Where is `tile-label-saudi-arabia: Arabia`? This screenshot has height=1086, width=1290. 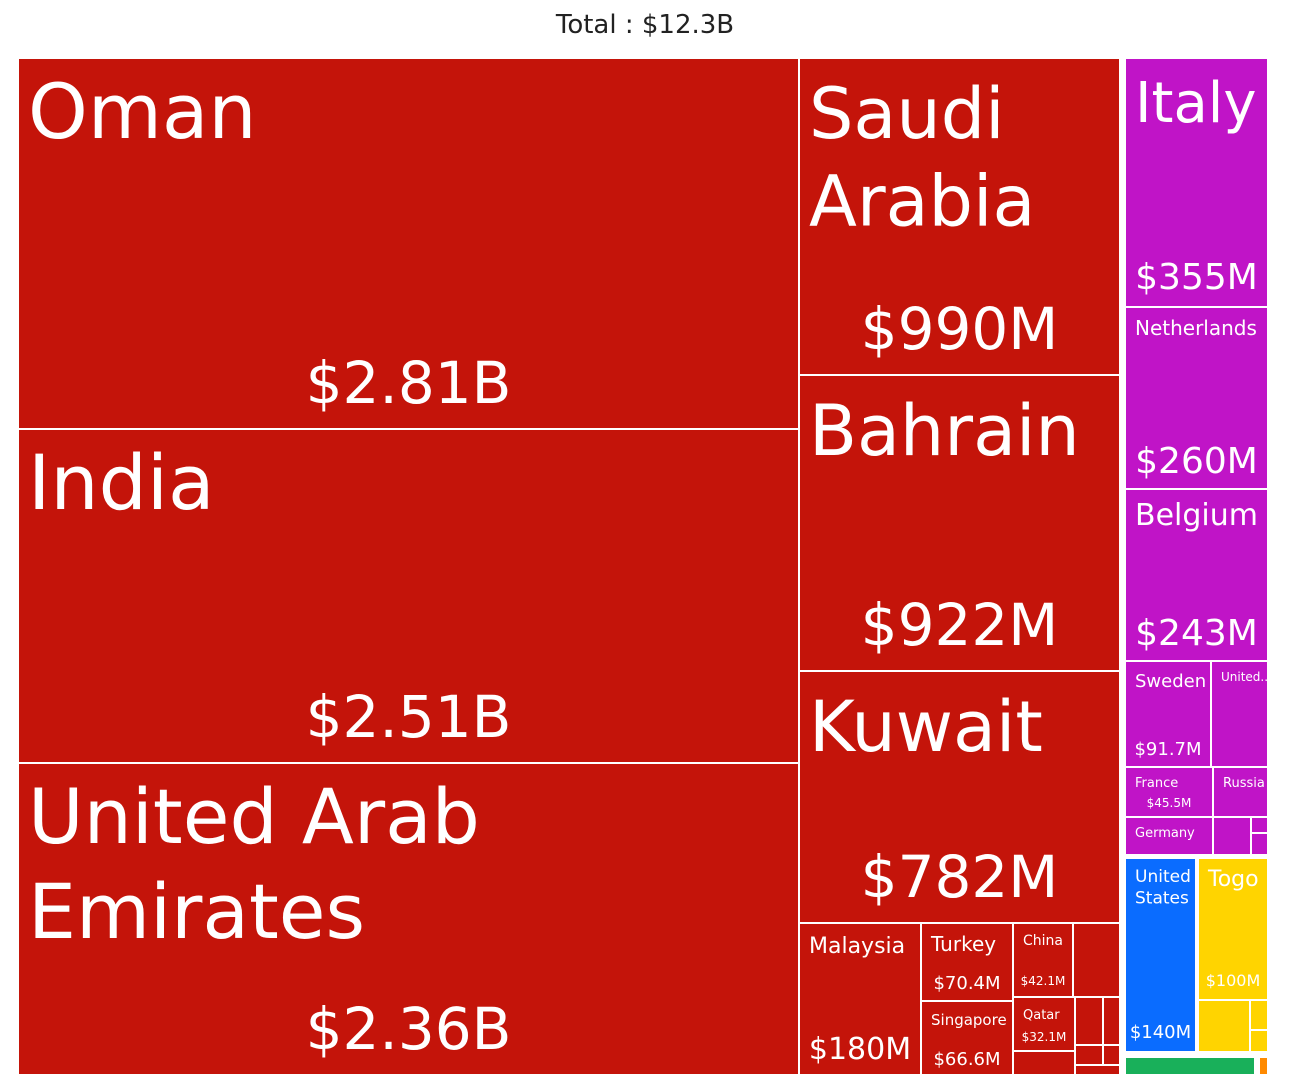 tile-label-saudi-arabia: Arabia is located at coordinates (922, 202).